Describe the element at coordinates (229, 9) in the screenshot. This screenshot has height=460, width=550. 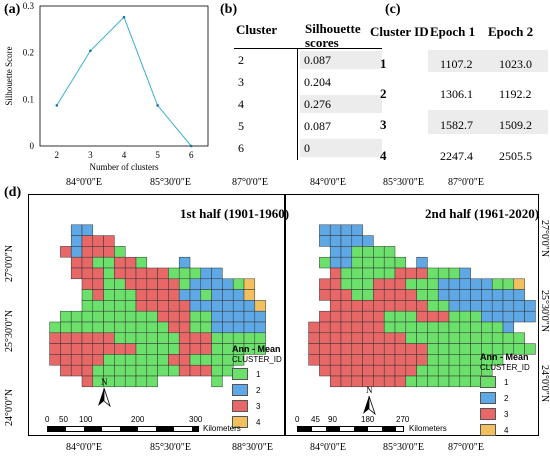
I see `panel-label-b: (b)` at that location.